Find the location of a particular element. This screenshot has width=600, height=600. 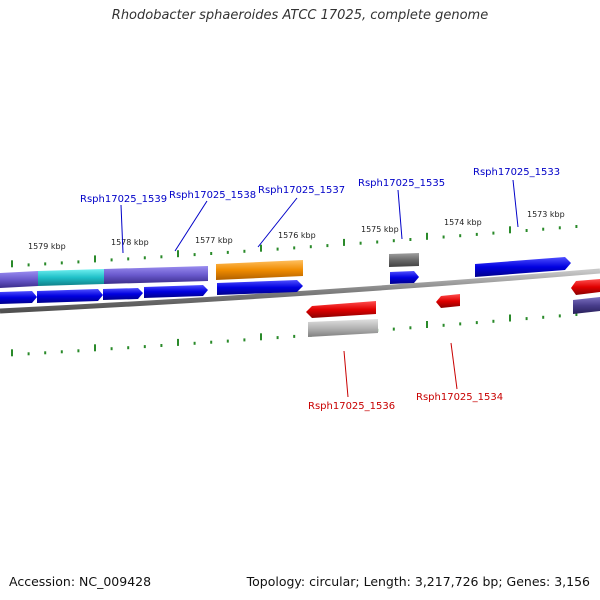

feature-cyan is located at coordinates (71, 277).